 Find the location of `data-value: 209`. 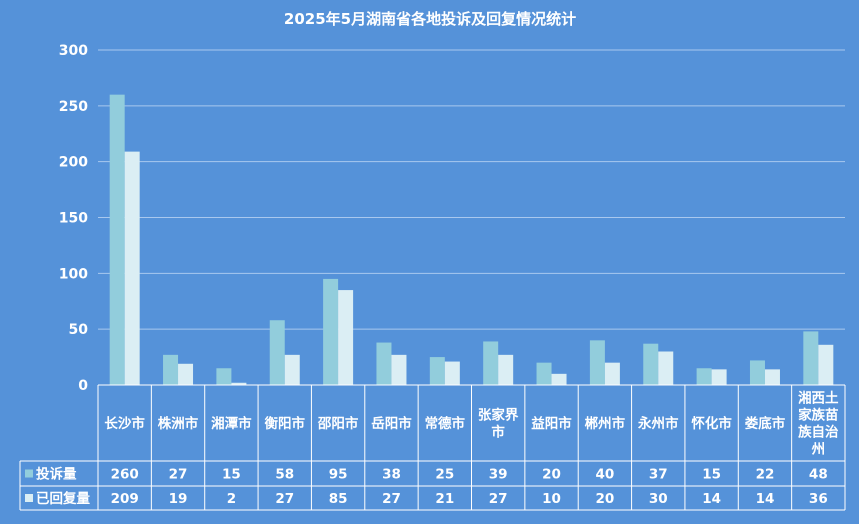

data-value: 209 is located at coordinates (125, 499).